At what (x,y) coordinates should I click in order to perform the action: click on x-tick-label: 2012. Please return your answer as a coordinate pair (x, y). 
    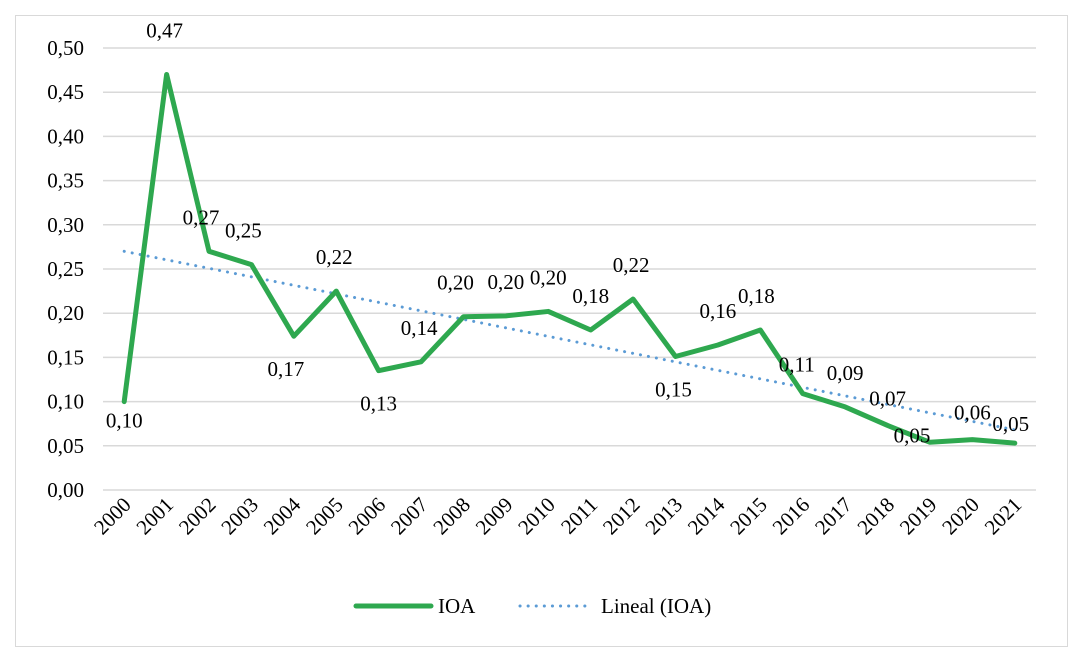
    Looking at the image, I should click on (621, 516).